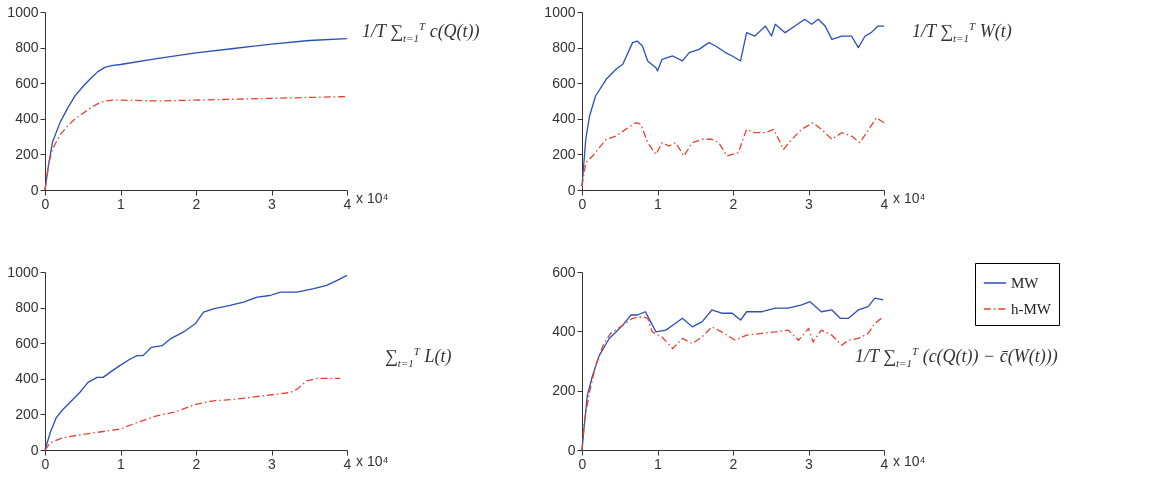 Image resolution: width=1155 pixels, height=485 pixels. What do you see at coordinates (421, 32) in the screenshot?
I see `text: 1/T ∑$_{t=1}$$^{T}$ c(Q(t))` at bounding box center [421, 32].